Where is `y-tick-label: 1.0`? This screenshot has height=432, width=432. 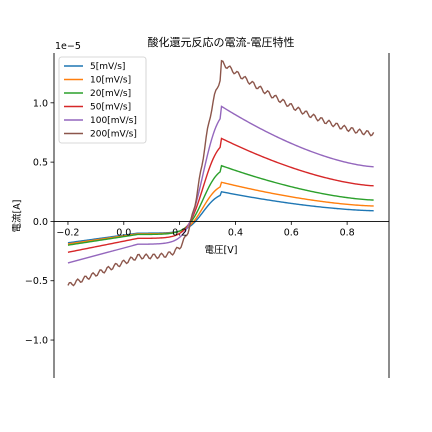
y-tick-label: 1.0 is located at coordinates (40, 103).